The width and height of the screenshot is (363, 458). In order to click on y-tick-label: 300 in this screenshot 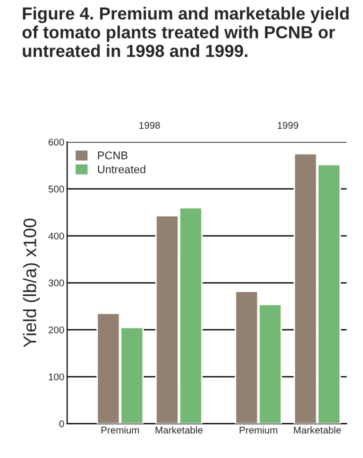, I will do `click(56, 283)`.